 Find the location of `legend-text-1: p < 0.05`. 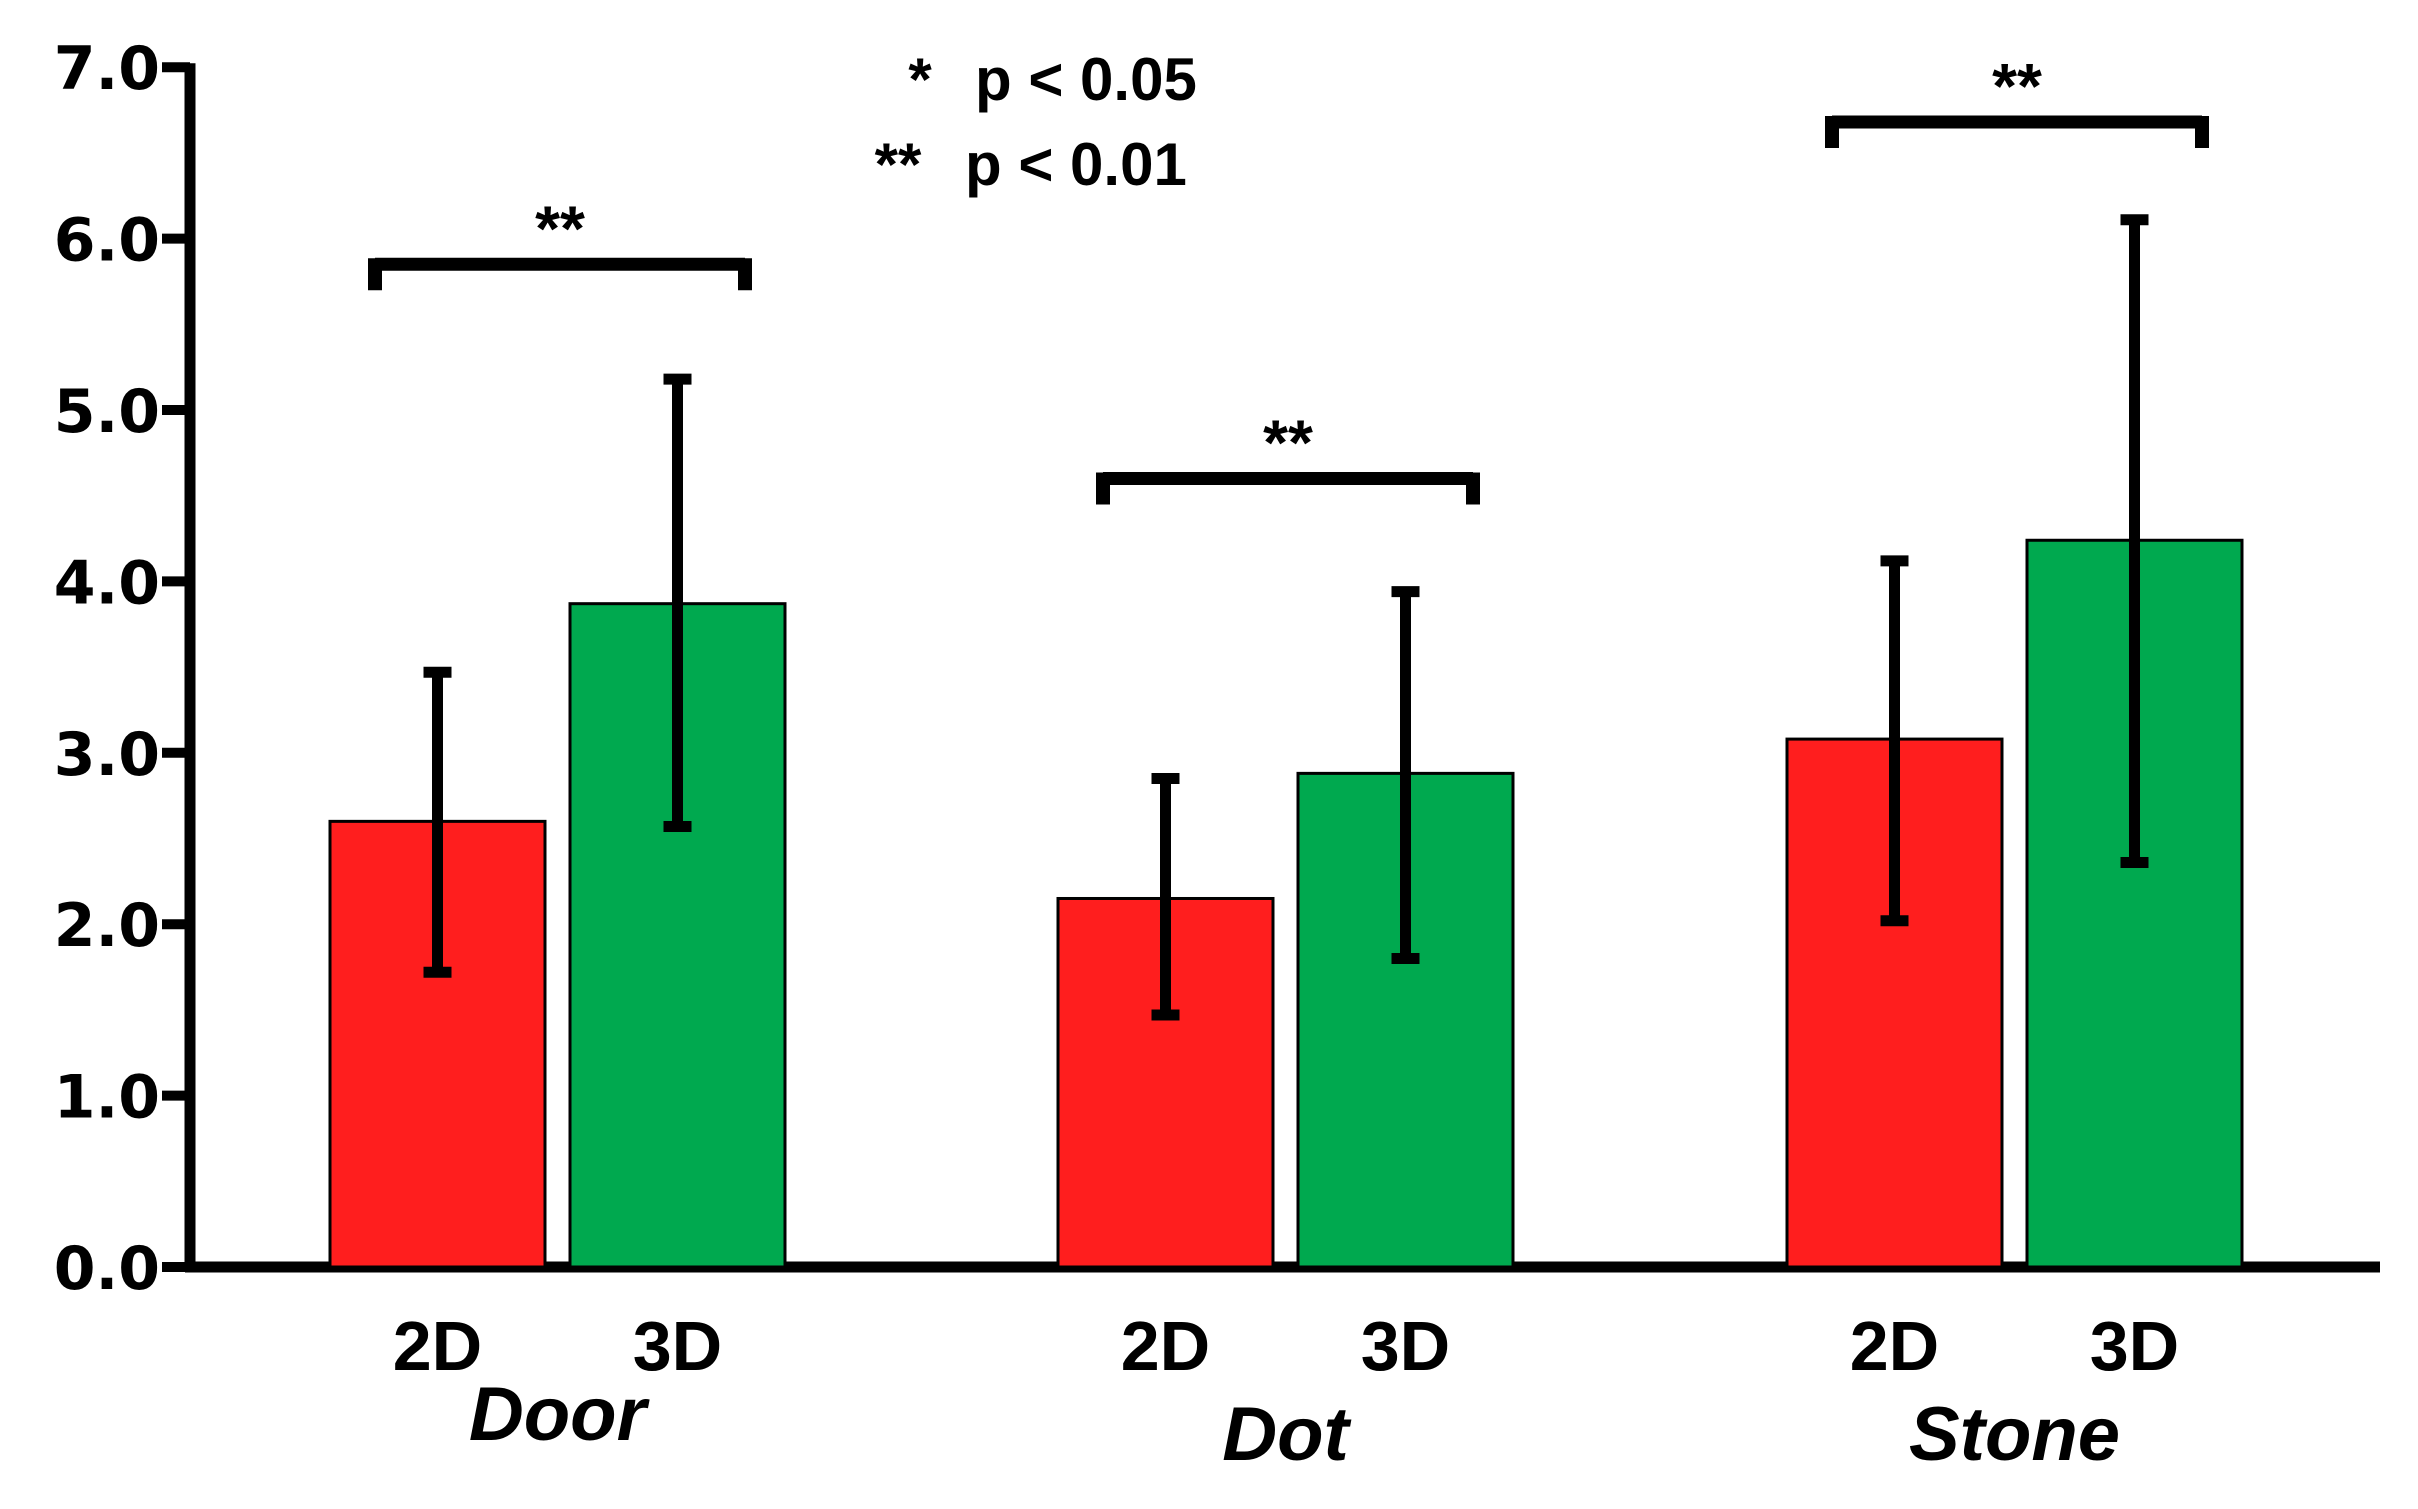

legend-text-1: p < 0.05 is located at coordinates (1086, 79).